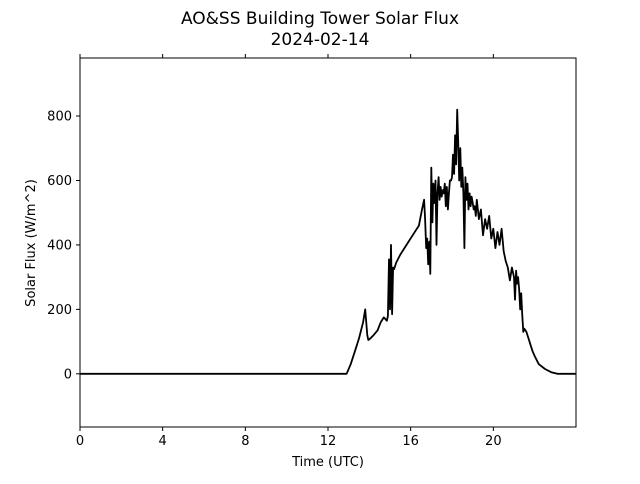 This screenshot has width=640, height=484. What do you see at coordinates (328, 441) in the screenshot?
I see `x-tick-label: 12` at bounding box center [328, 441].